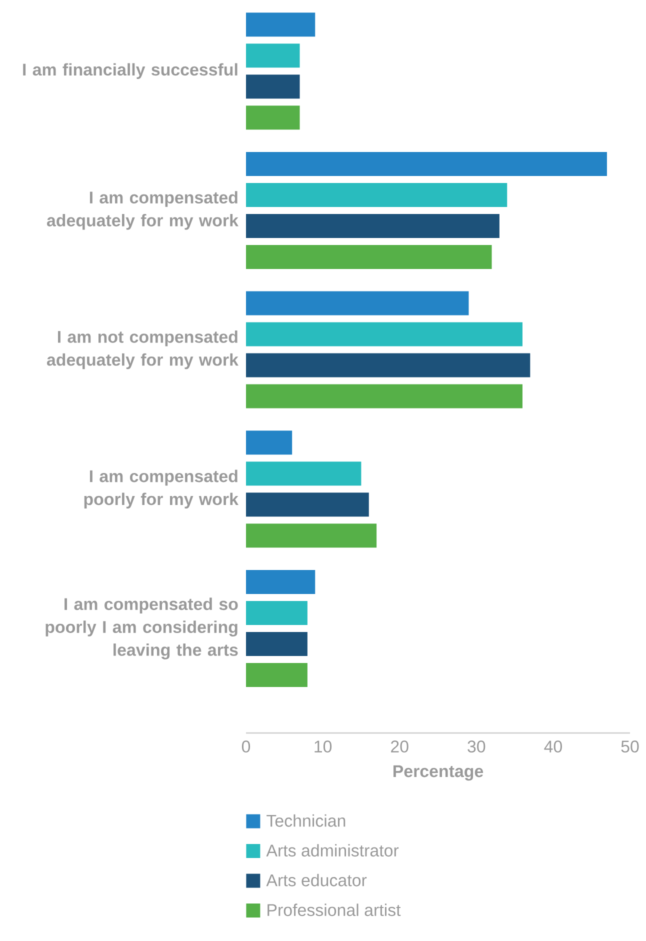 The width and height of the screenshot is (646, 941). What do you see at coordinates (438, 773) in the screenshot?
I see `x-axis-title: Percentage` at bounding box center [438, 773].